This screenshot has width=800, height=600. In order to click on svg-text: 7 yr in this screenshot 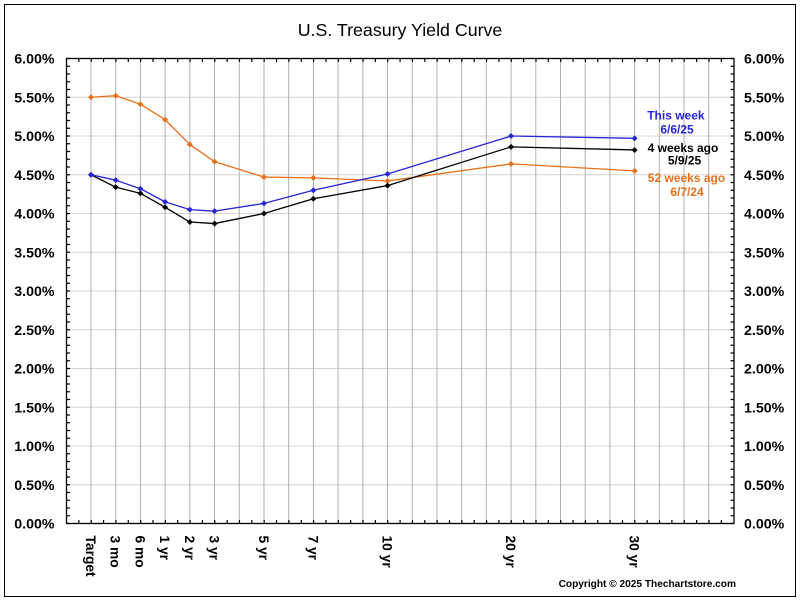, I will do `click(312, 548)`.